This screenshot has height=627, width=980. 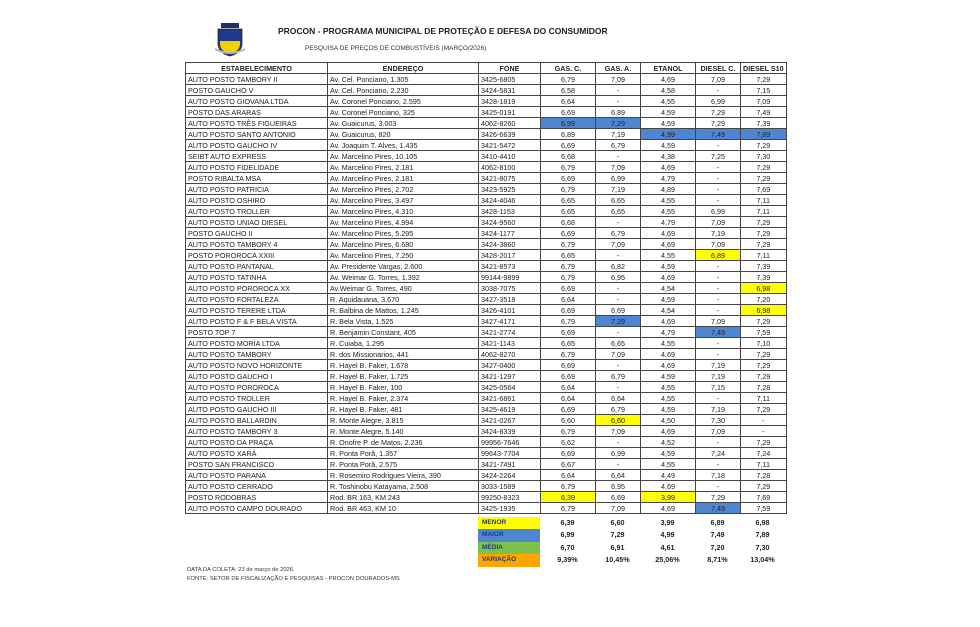 I want to click on summary-row: MENOR 6,39 6,60 3,99 6,89 6,98, so click(x=631, y=523).